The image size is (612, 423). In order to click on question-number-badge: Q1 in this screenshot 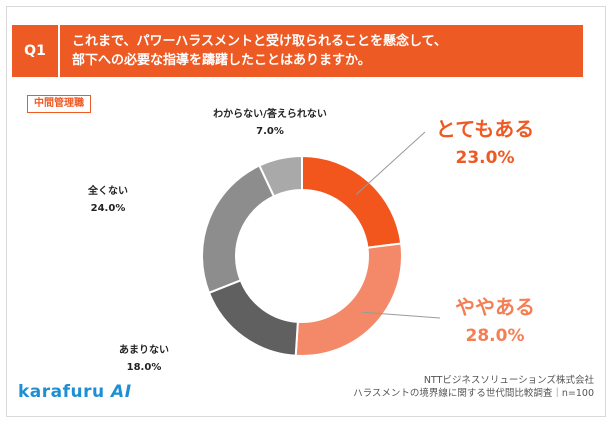, I will do `click(35, 51)`.